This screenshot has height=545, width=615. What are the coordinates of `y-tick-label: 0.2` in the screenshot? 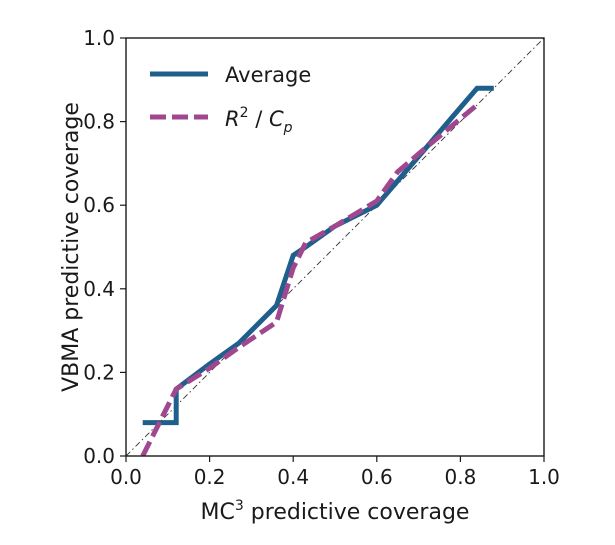 It's located at (99, 372).